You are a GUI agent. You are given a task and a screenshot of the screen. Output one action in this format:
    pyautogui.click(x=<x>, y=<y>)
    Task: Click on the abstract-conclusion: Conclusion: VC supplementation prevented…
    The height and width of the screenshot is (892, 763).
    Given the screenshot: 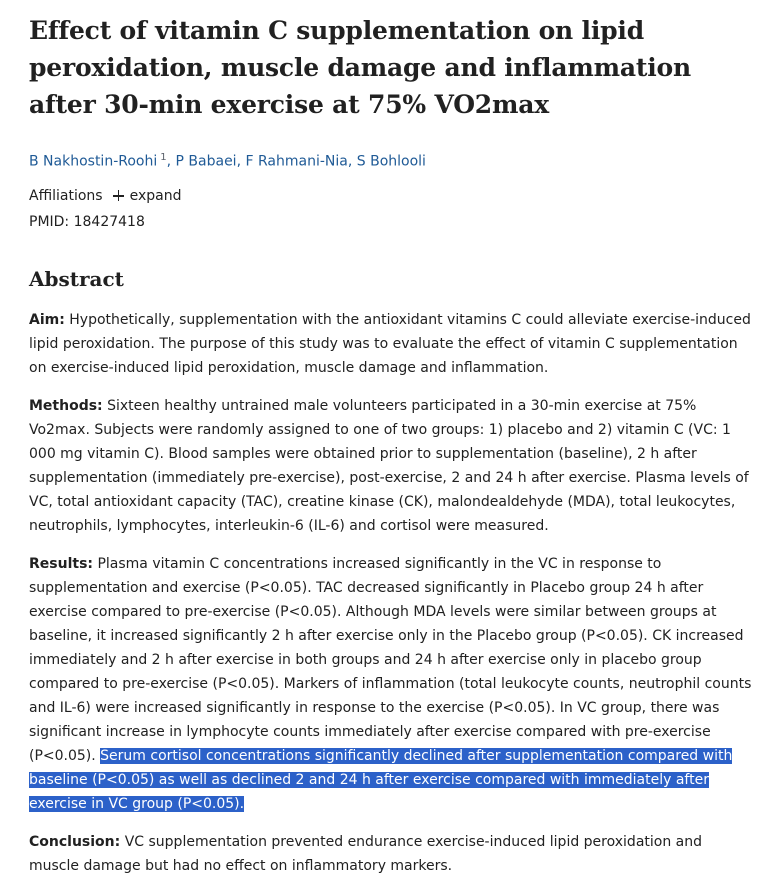 What is the action you would take?
    pyautogui.click(x=391, y=854)
    